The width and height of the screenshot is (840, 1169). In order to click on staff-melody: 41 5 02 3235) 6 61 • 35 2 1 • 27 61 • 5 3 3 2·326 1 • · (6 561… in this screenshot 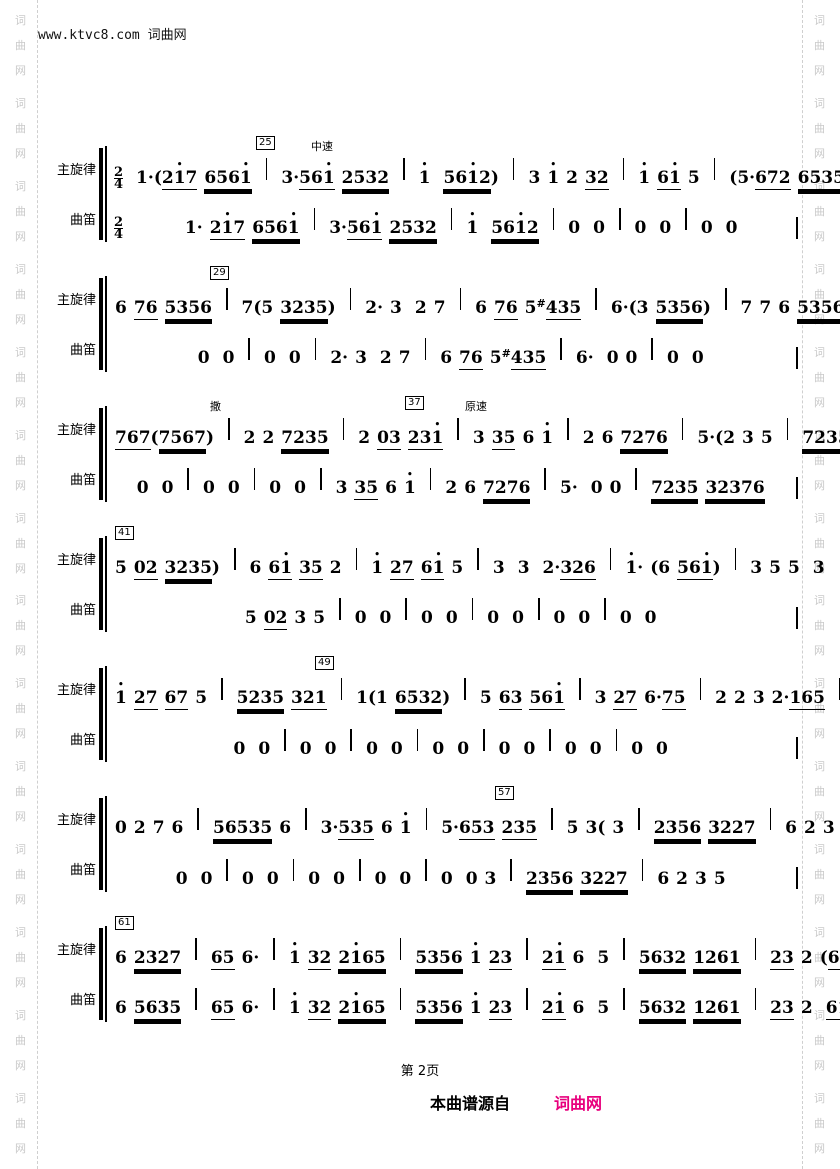, I will do `click(468, 554)`.